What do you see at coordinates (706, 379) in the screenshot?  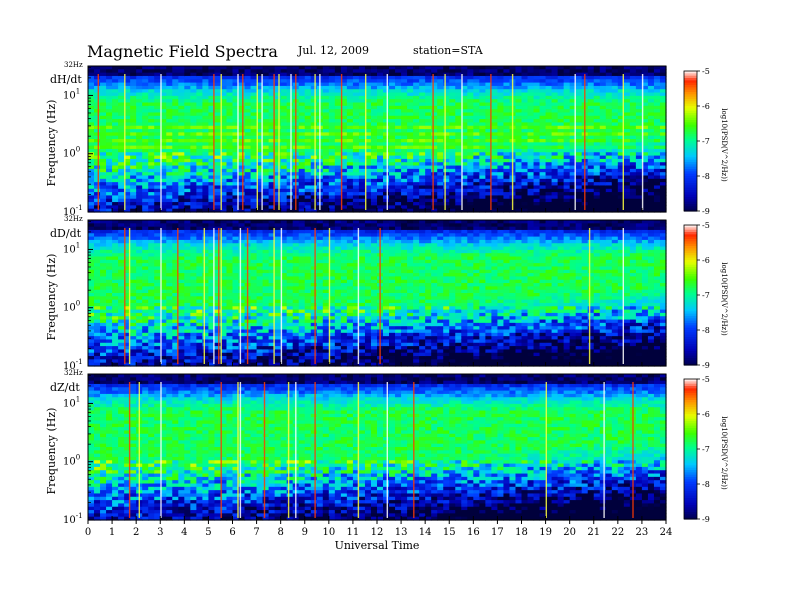 I see `colorbar-tick-label: -5` at bounding box center [706, 379].